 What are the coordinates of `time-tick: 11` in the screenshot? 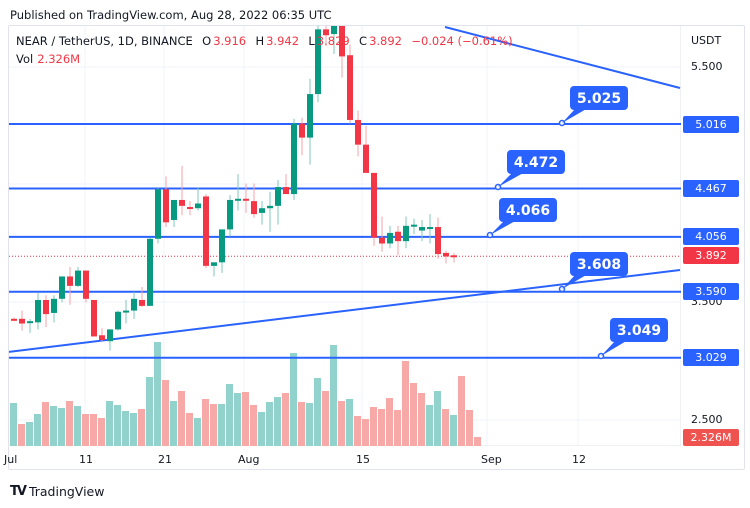 It's located at (86, 459).